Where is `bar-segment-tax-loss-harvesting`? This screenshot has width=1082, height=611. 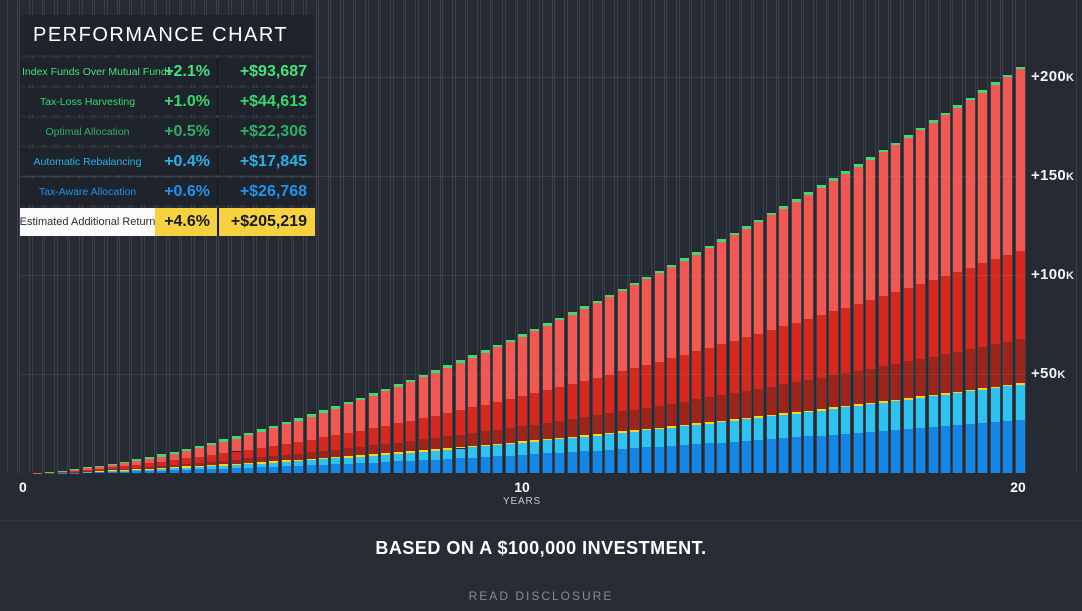
bar-segment-tax-loss-harvesting is located at coordinates (671, 380).